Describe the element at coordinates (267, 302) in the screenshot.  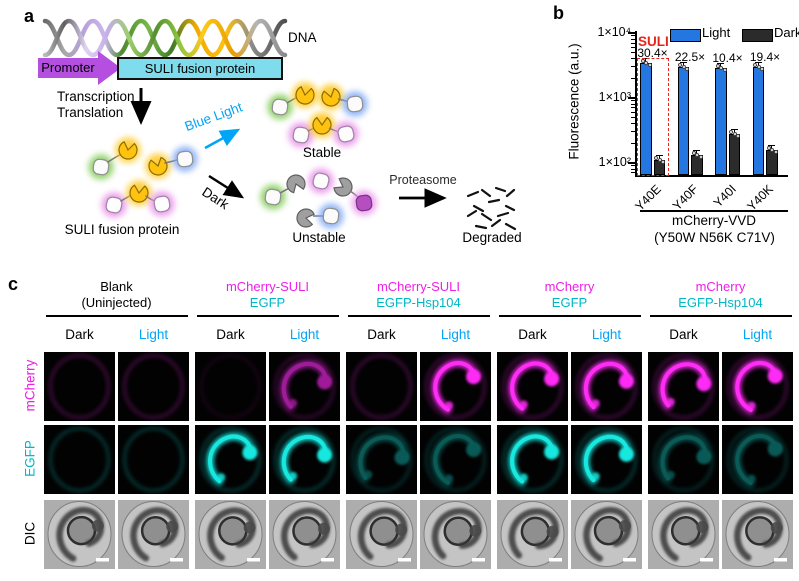
I see `group-label-line2: EGFP` at that location.